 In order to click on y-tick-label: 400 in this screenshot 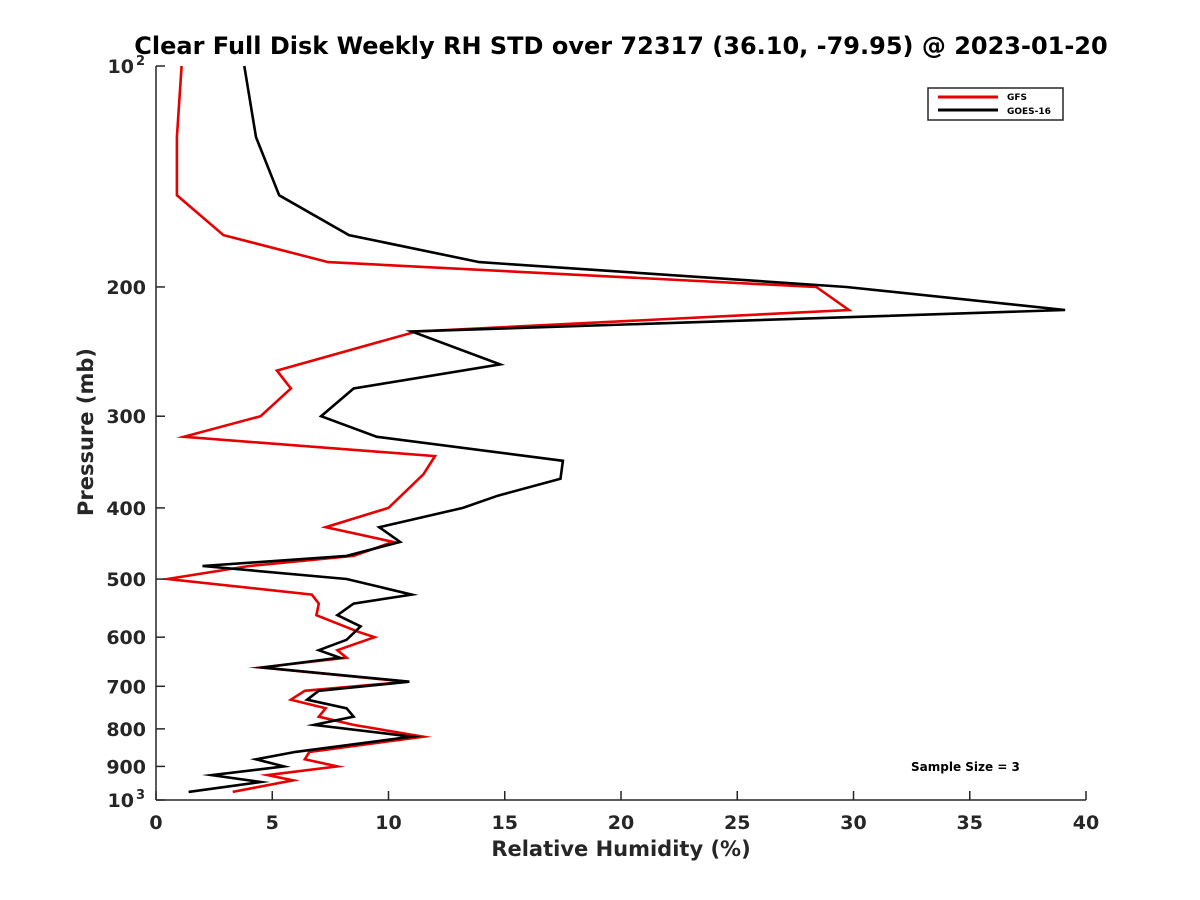, I will do `click(126, 509)`.